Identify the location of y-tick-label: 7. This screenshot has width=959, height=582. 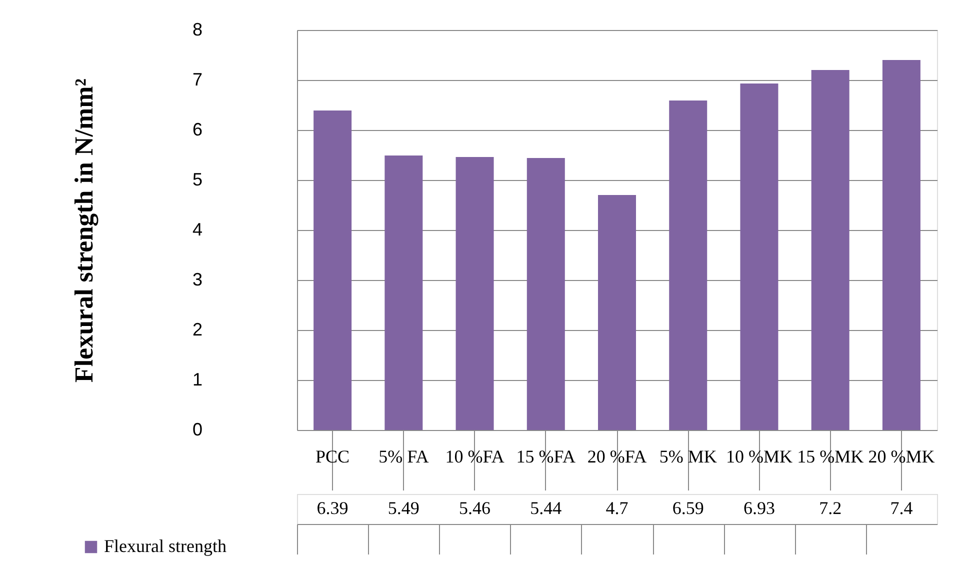
(197, 80).